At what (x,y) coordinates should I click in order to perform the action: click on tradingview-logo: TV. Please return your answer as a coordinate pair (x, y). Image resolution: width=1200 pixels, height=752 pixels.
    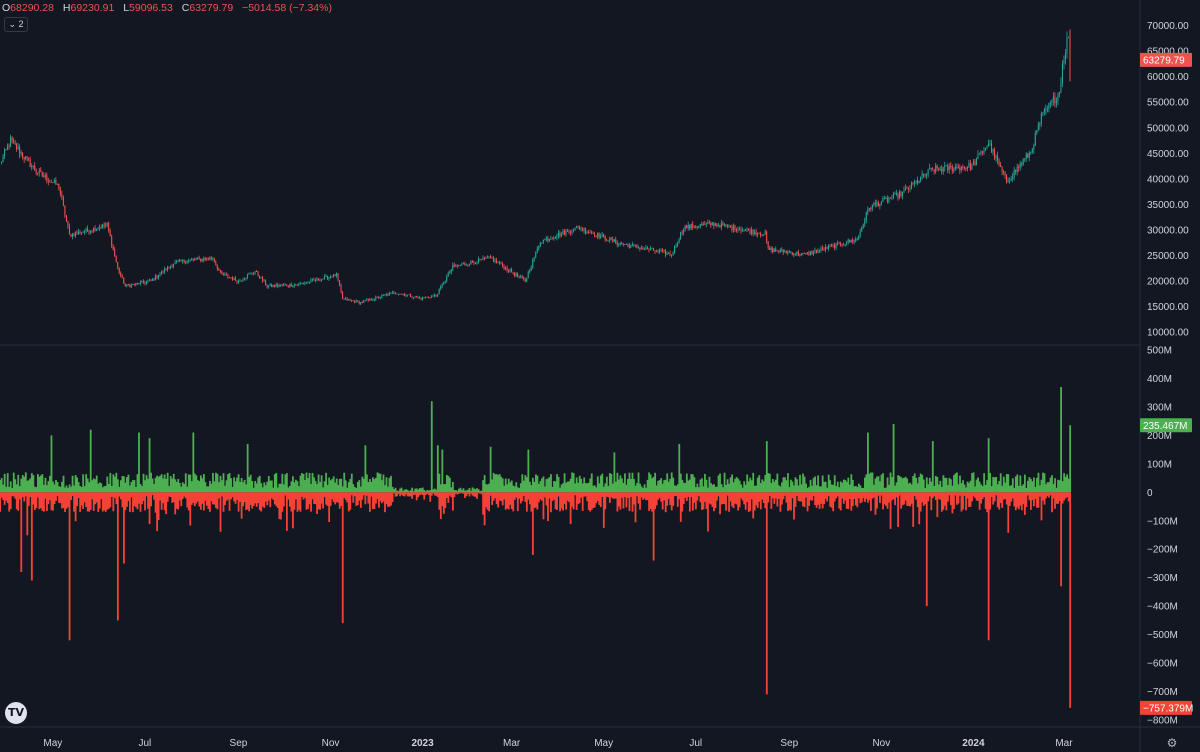
    Looking at the image, I should click on (16, 713).